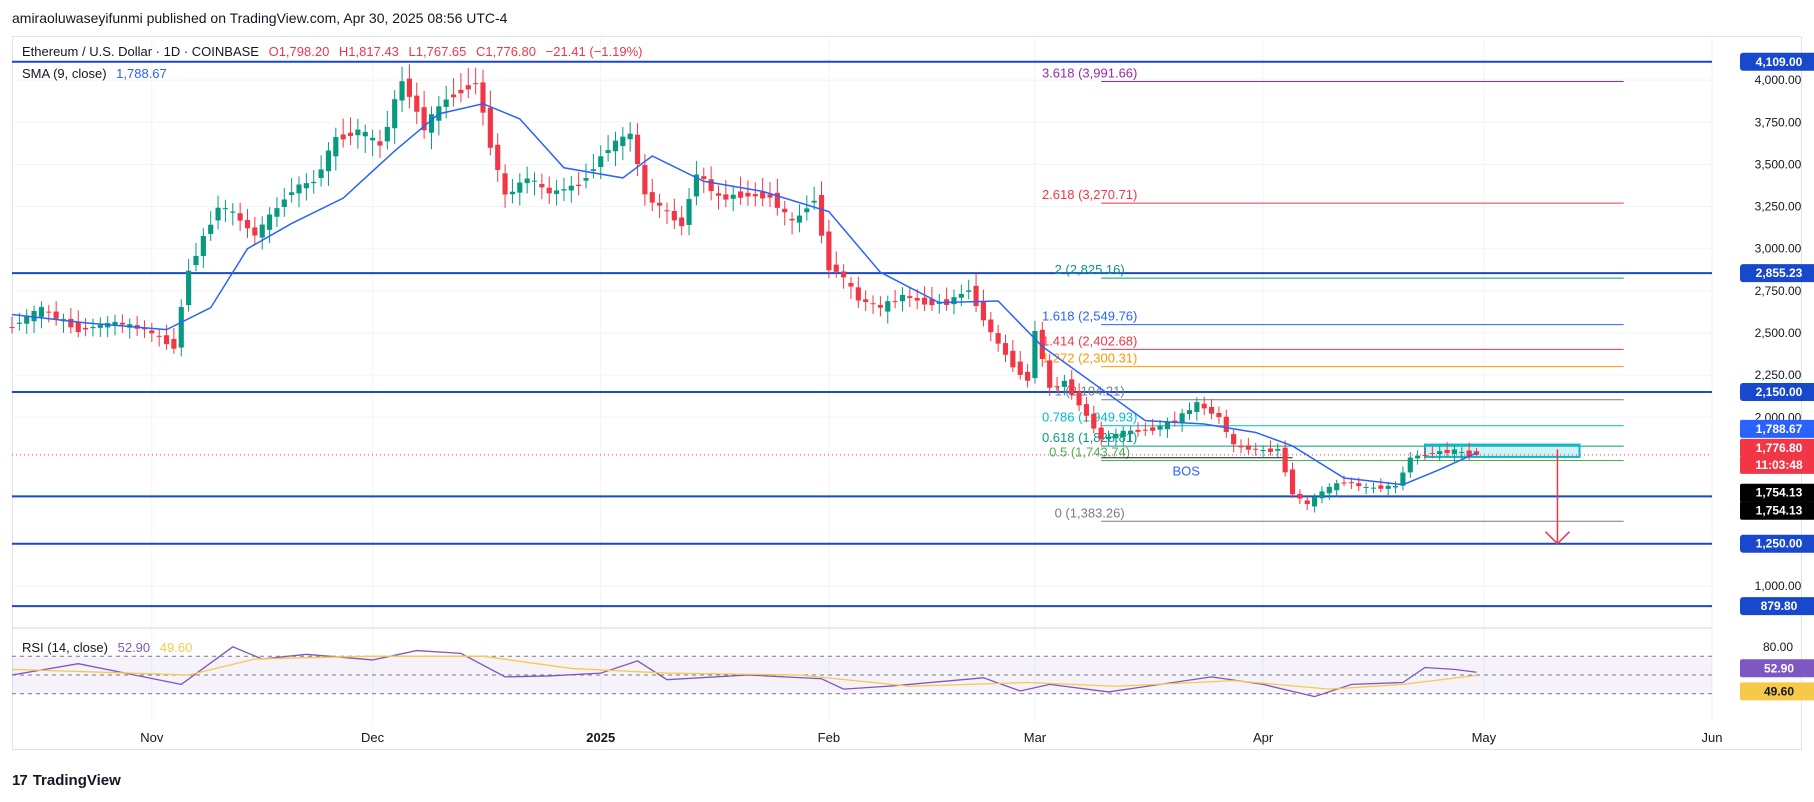  What do you see at coordinates (368, 51) in the screenshot?
I see `high-value: H1,817.43` at bounding box center [368, 51].